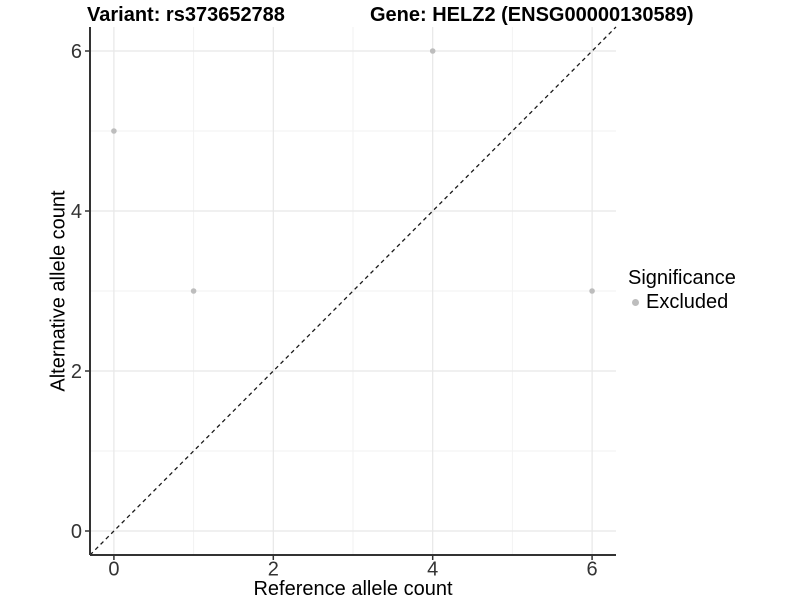 The width and height of the screenshot is (800, 600). I want to click on excluded-point-icon, so click(635, 302).